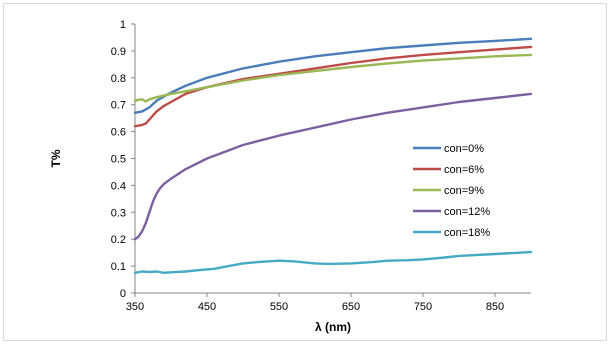 This screenshot has width=611, height=345. I want to click on legend-label: con=0%, so click(464, 149).